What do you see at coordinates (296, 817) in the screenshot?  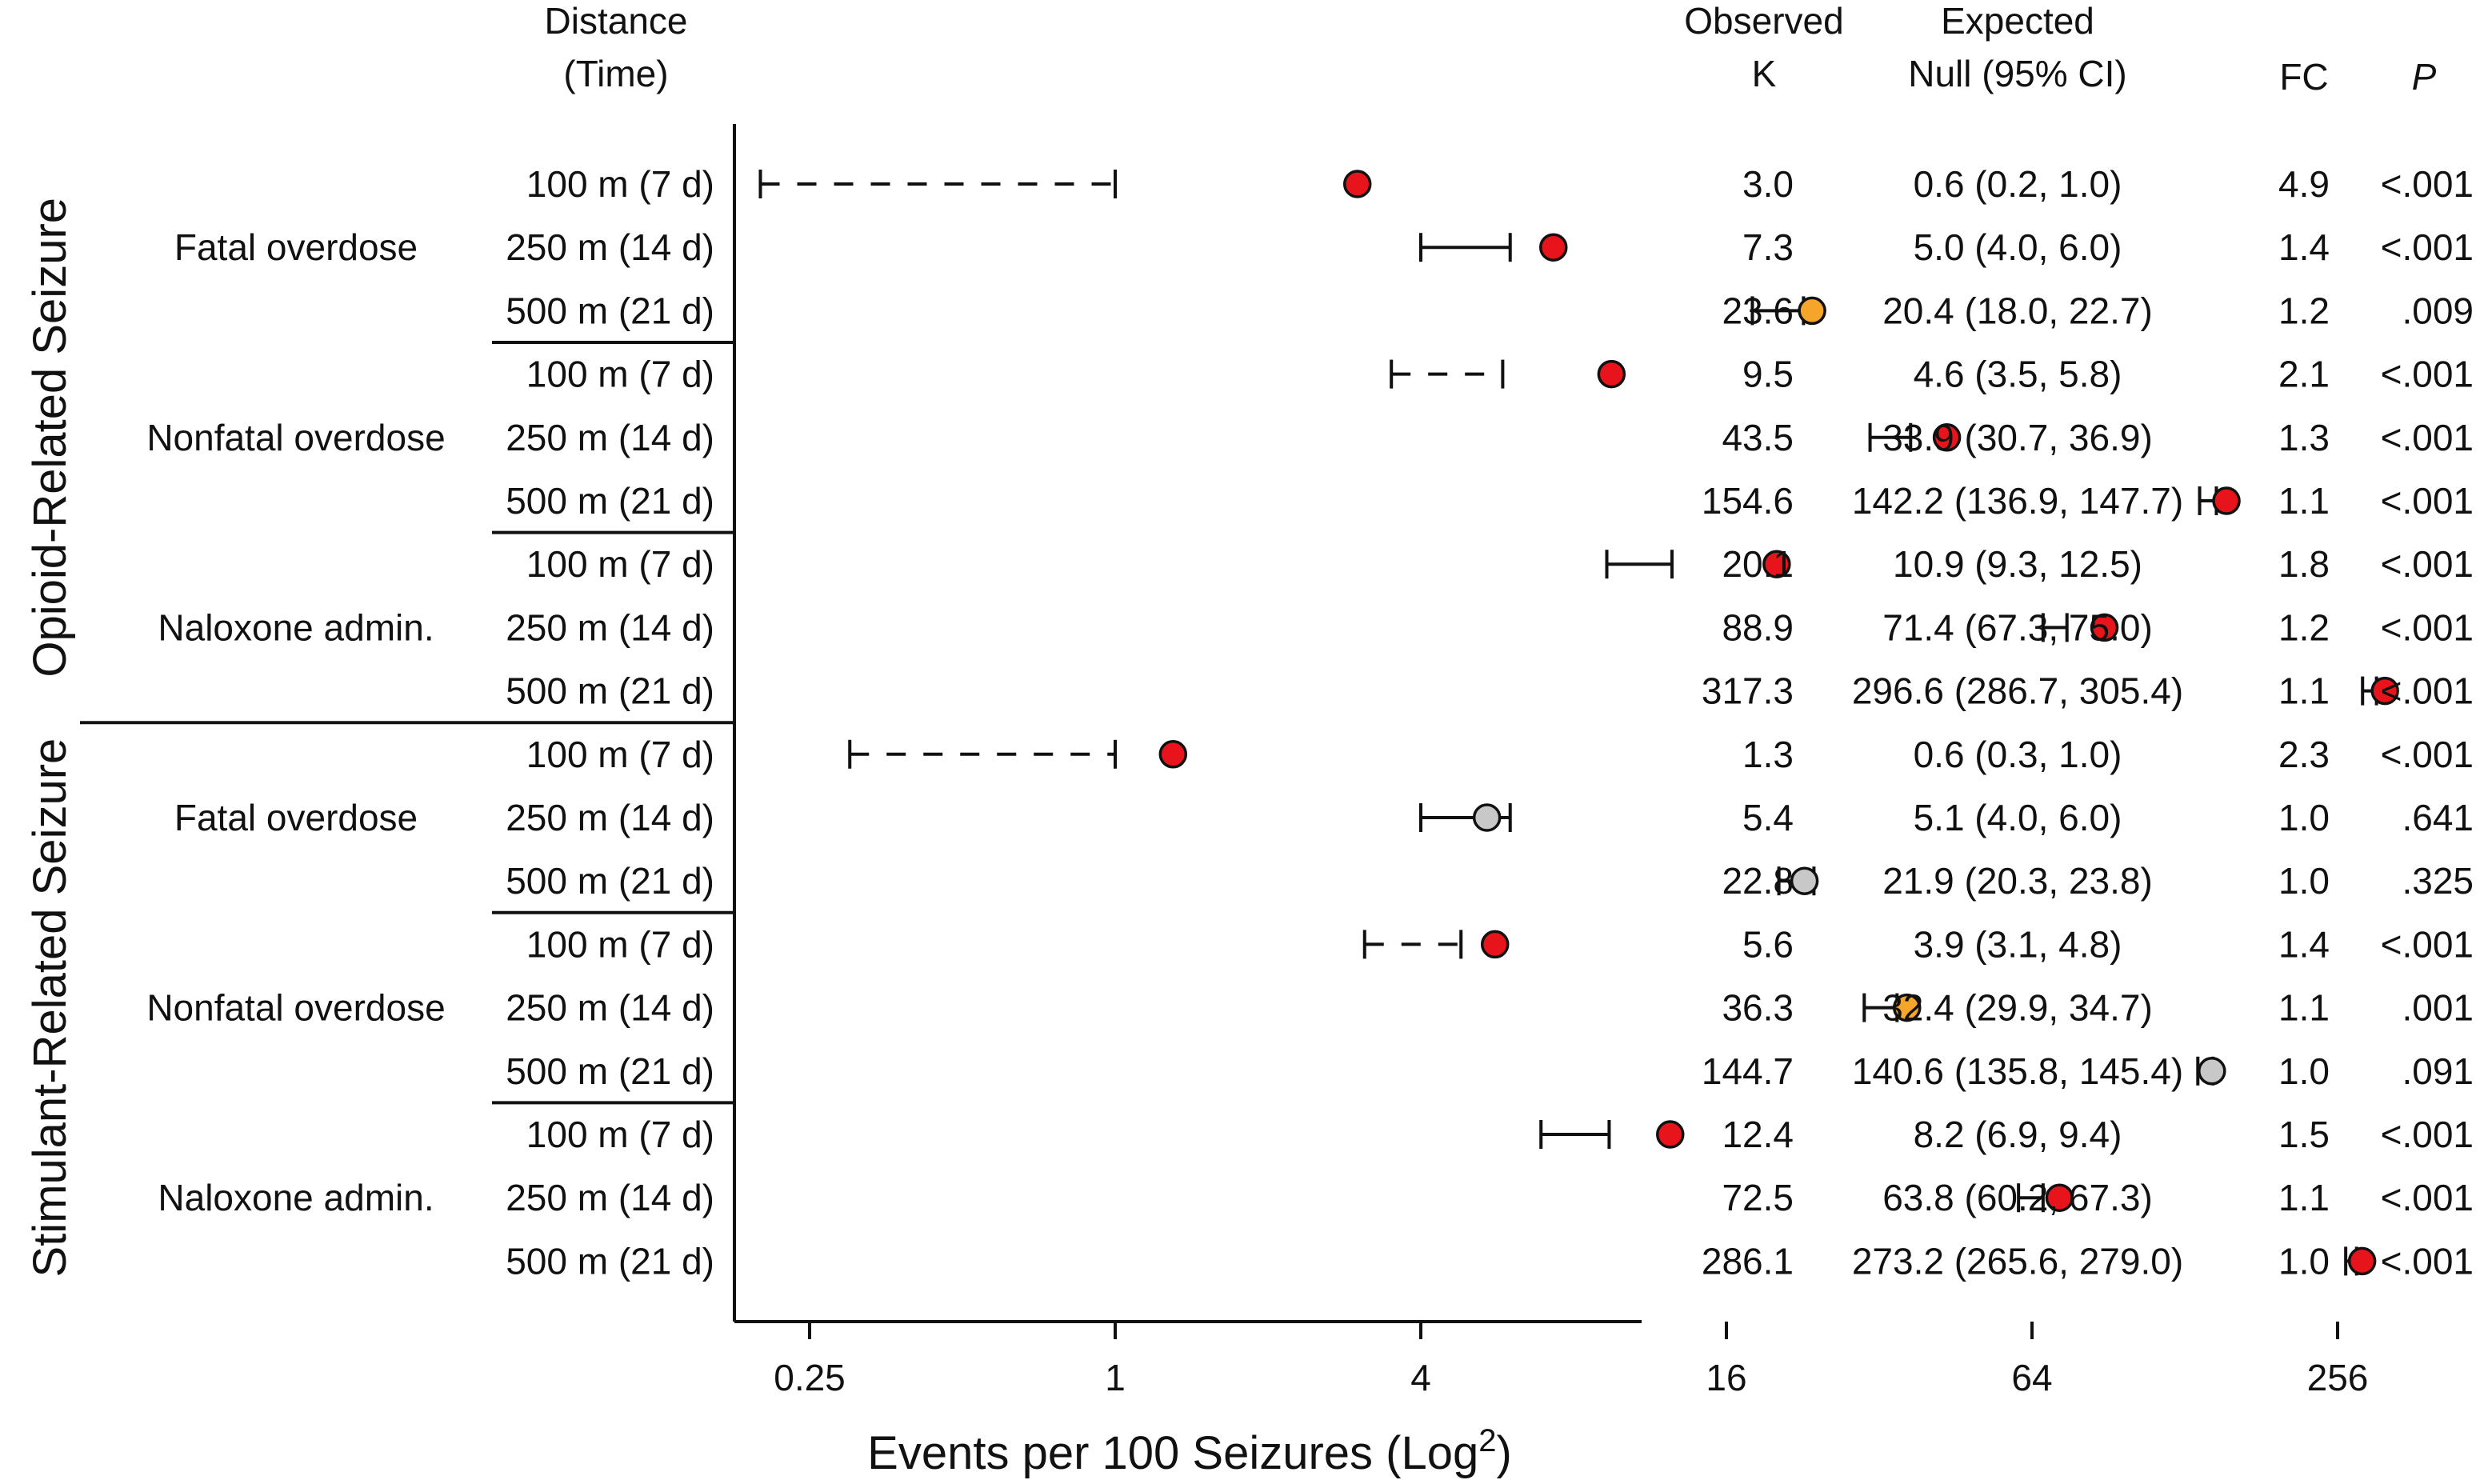 I see `outcome-label: Fatal overdose` at bounding box center [296, 817].